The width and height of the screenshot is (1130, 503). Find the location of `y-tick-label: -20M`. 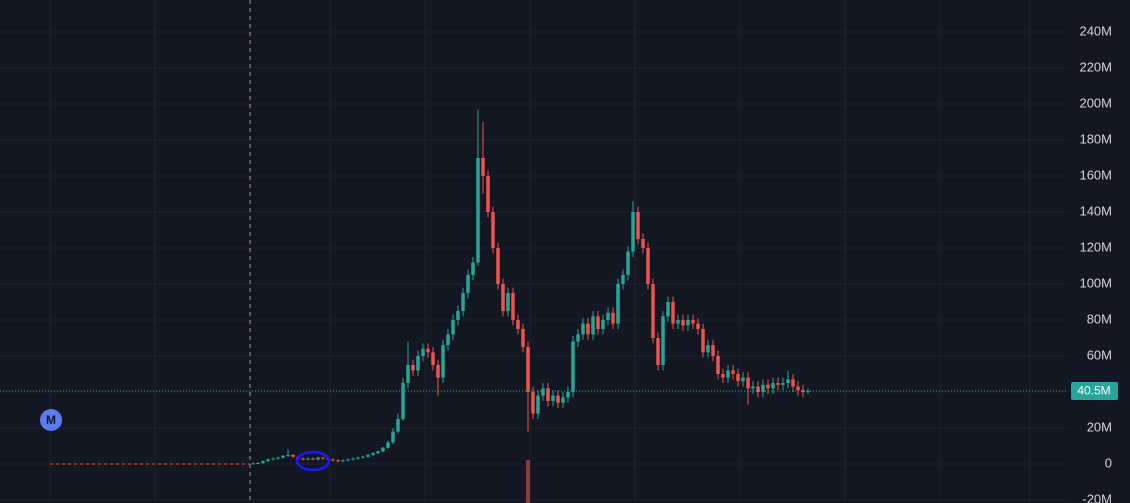

y-tick-label: -20M is located at coordinates (1097, 497).